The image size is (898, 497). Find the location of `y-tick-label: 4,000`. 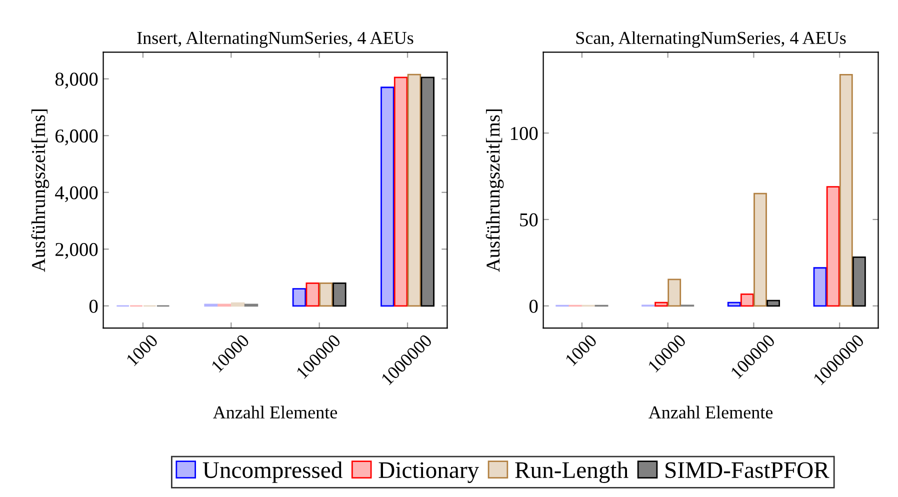

y-tick-label: 4,000 is located at coordinates (76, 194).